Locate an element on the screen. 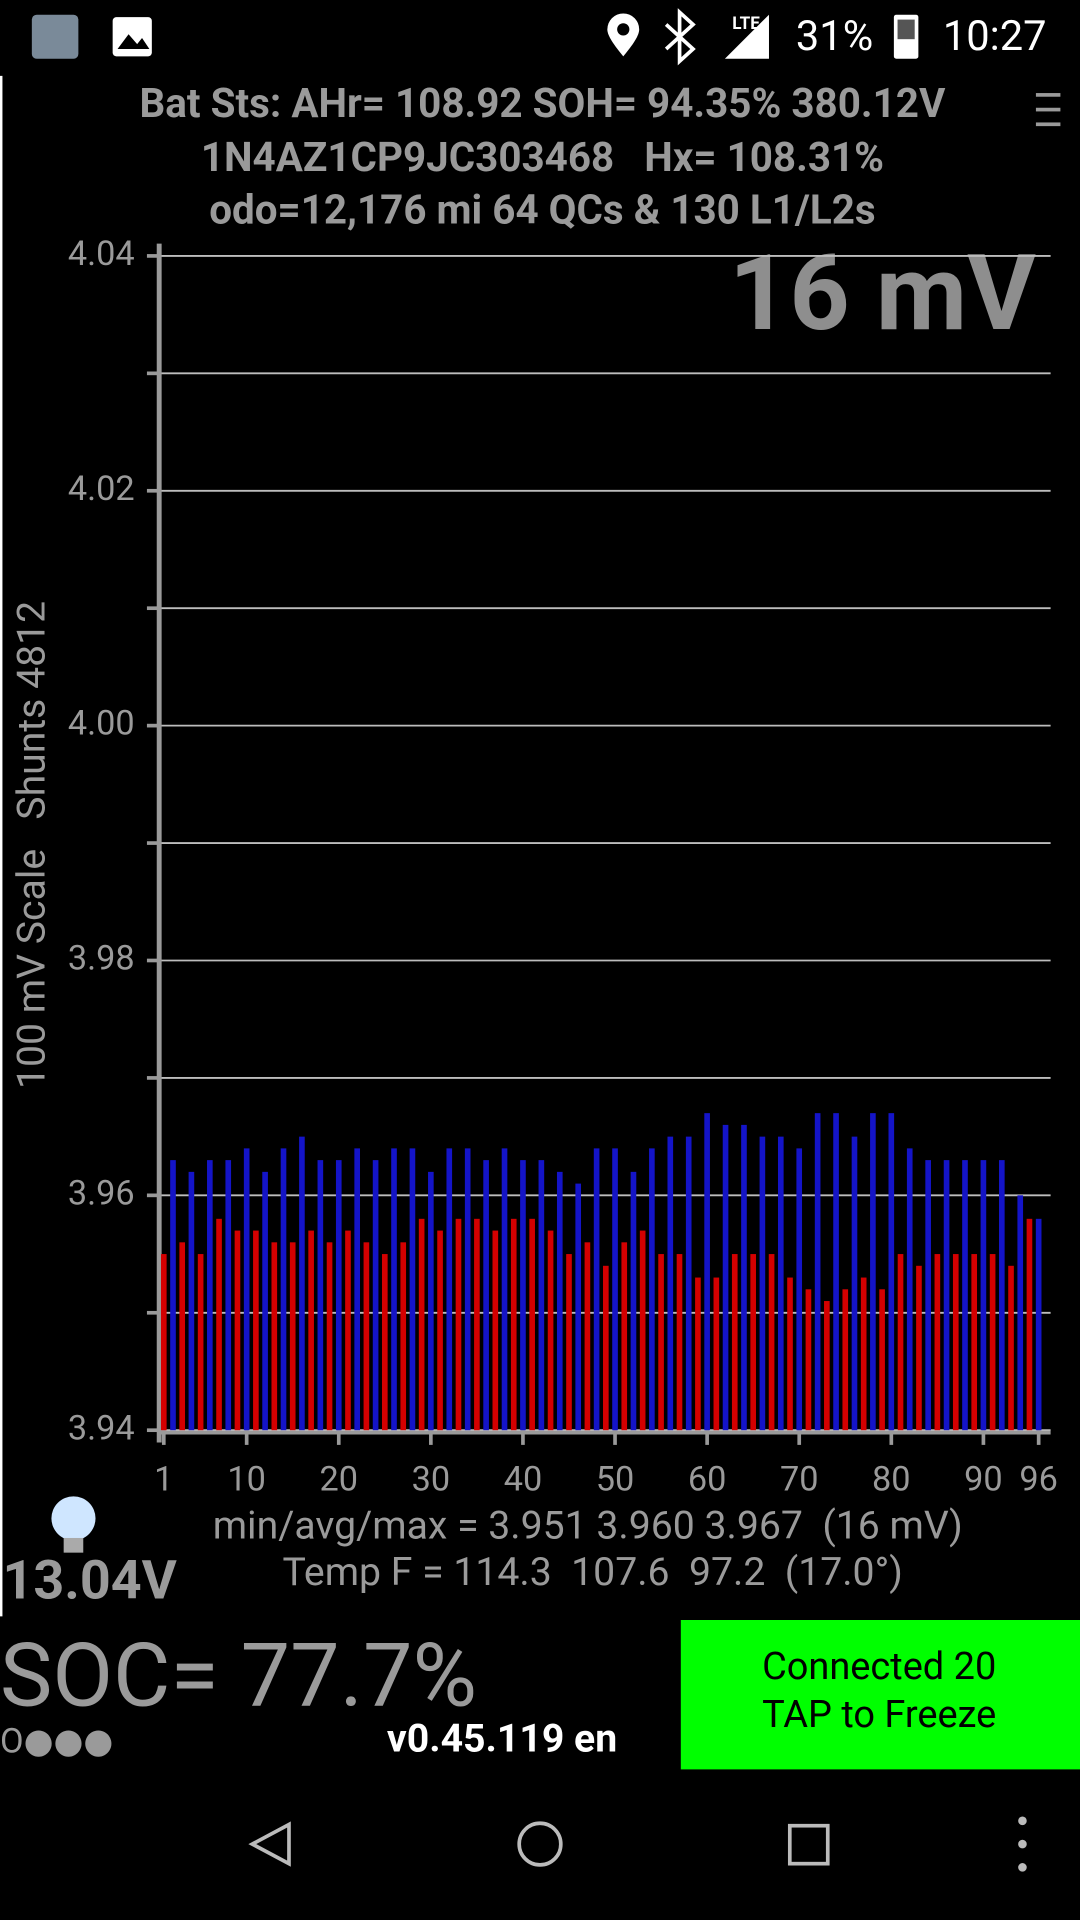 This screenshot has width=1080, height=1920. button-background is located at coordinates (880, 1695).